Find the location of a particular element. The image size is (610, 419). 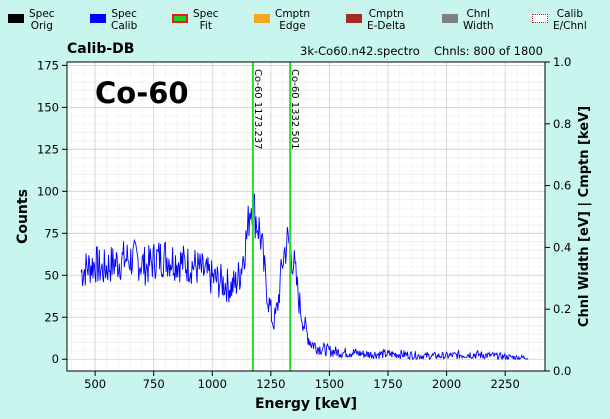

annotation-label: Co-60 is located at coordinates (142, 93).